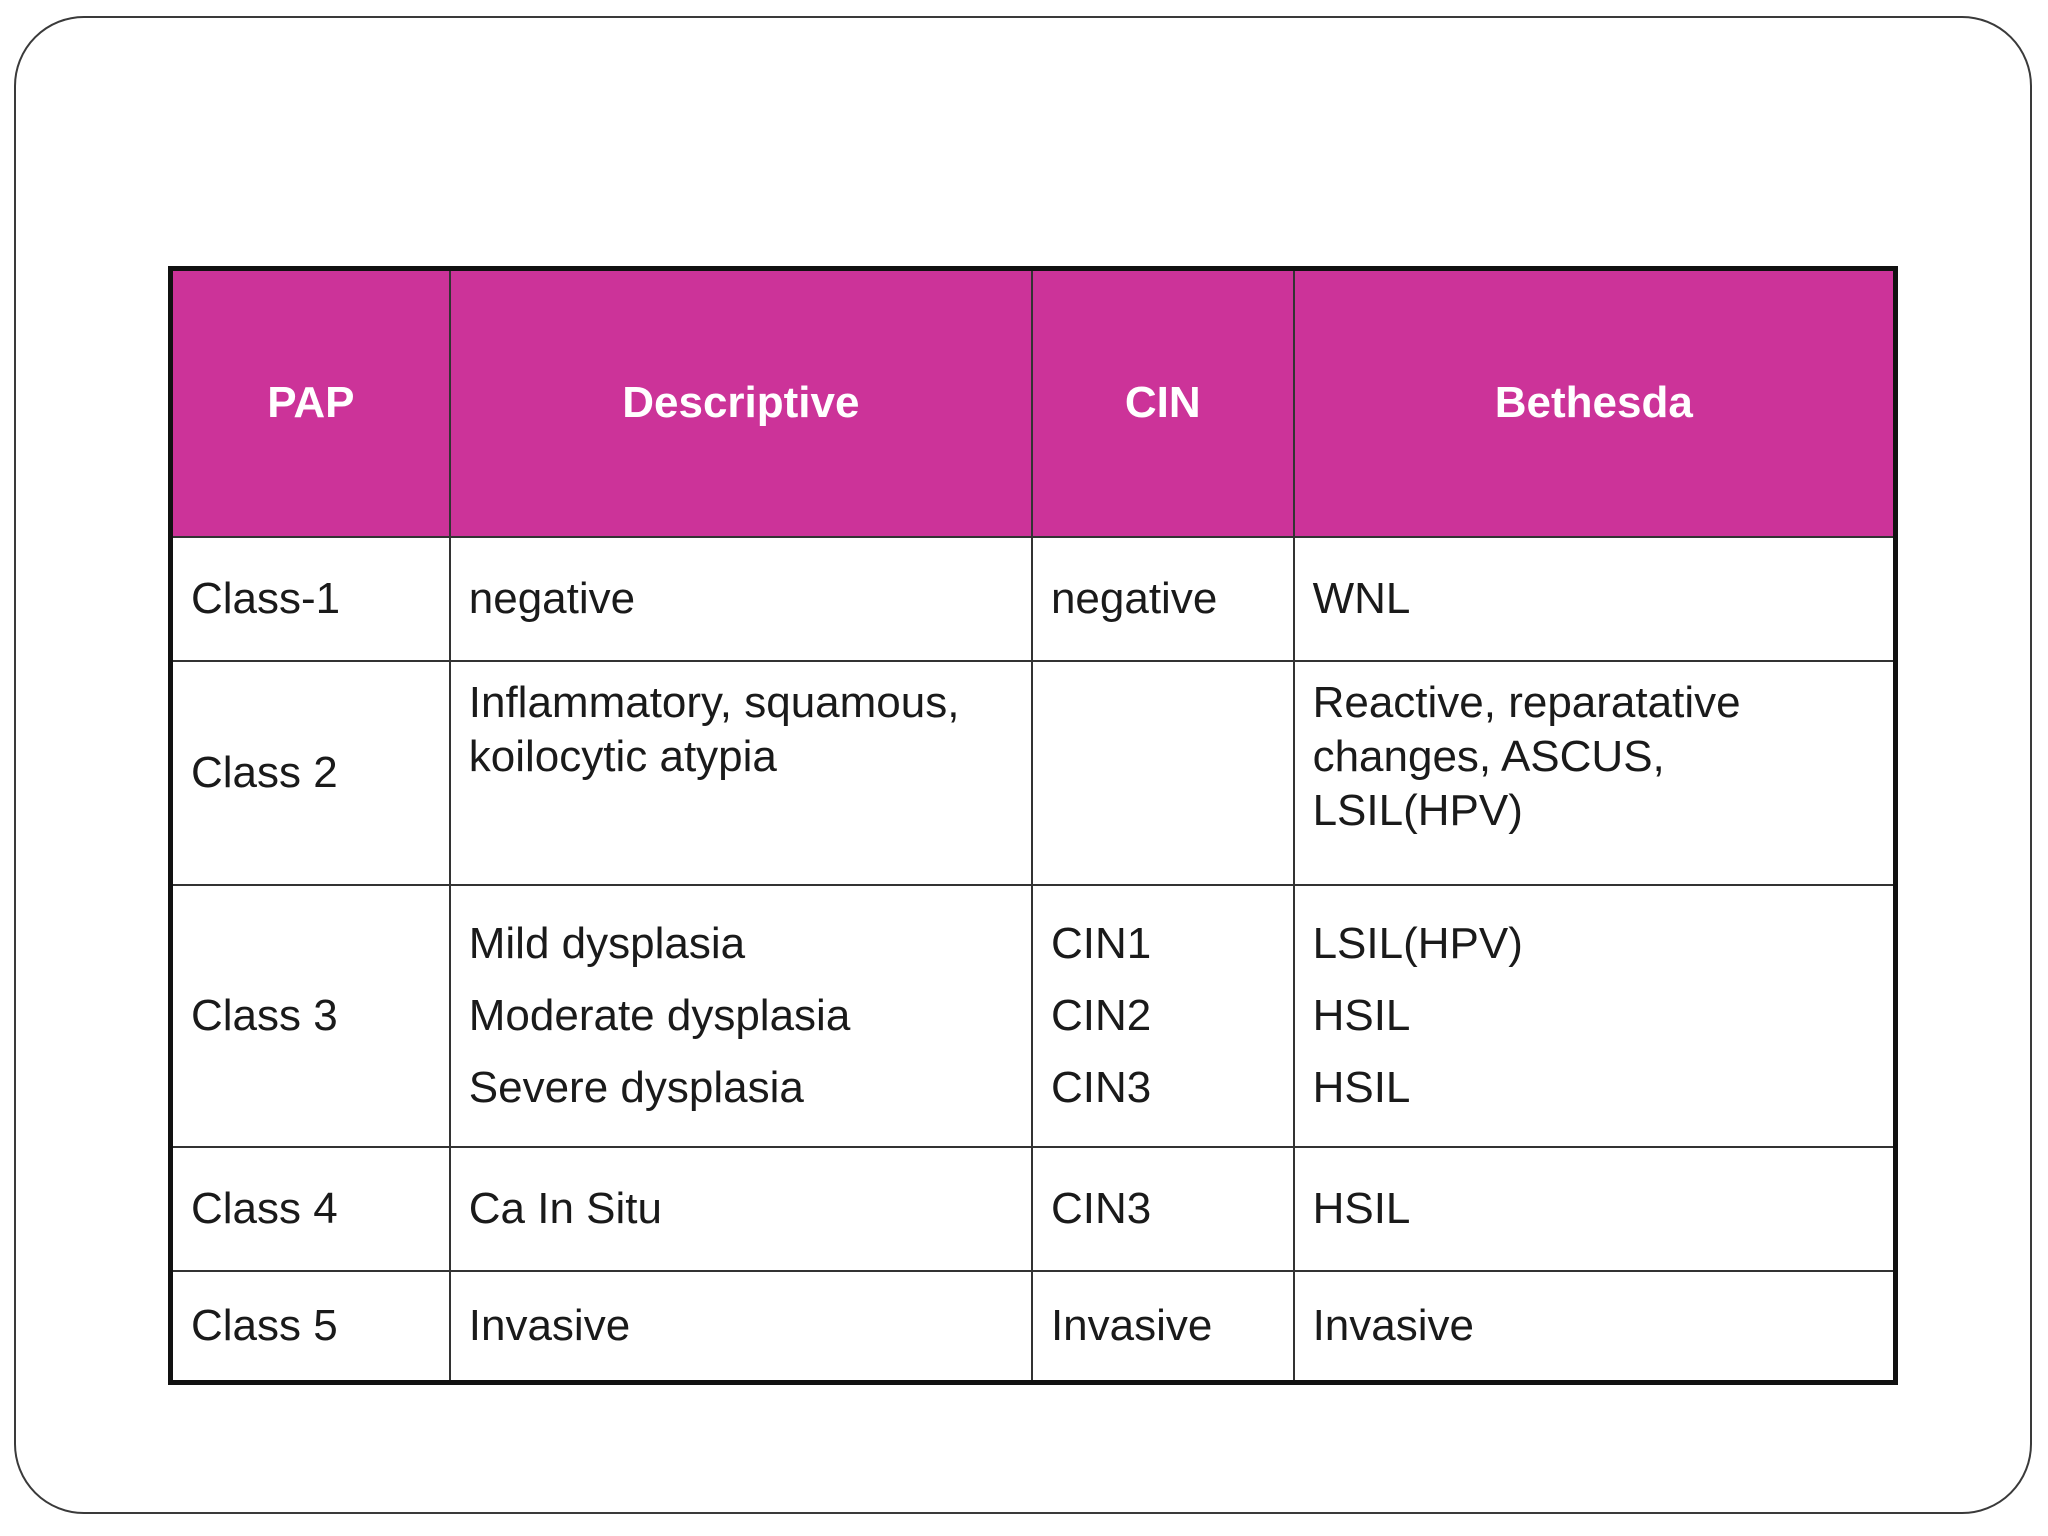 The image size is (2048, 1536). Describe the element at coordinates (310, 1326) in the screenshot. I see `cell-pap: Class 5` at that location.